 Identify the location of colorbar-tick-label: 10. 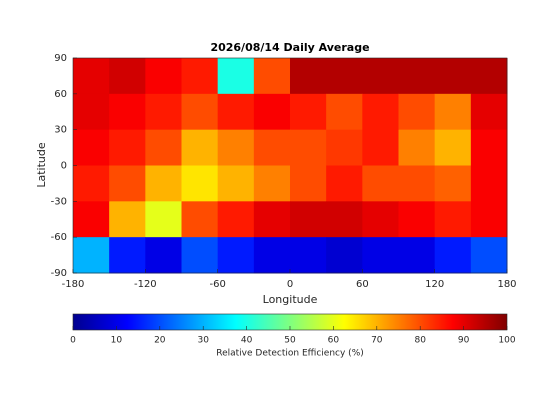
(117, 341).